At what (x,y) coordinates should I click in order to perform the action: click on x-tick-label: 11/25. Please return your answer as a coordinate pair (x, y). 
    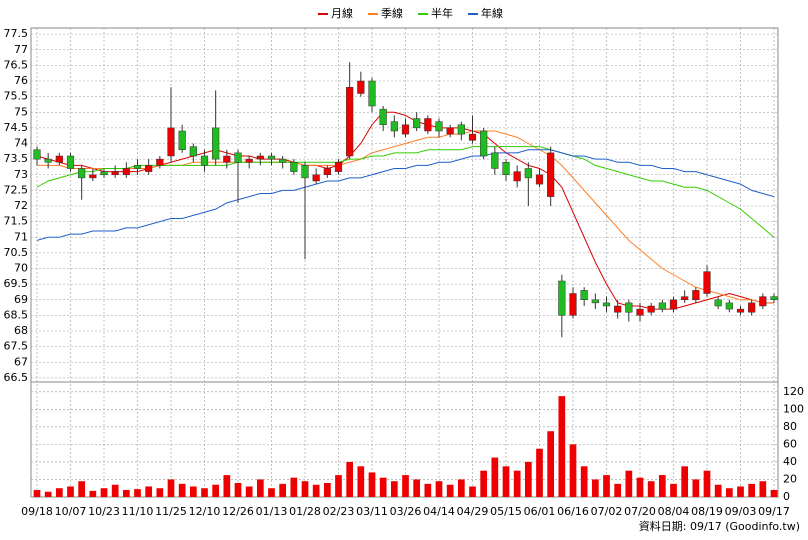
    Looking at the image, I should click on (171, 511).